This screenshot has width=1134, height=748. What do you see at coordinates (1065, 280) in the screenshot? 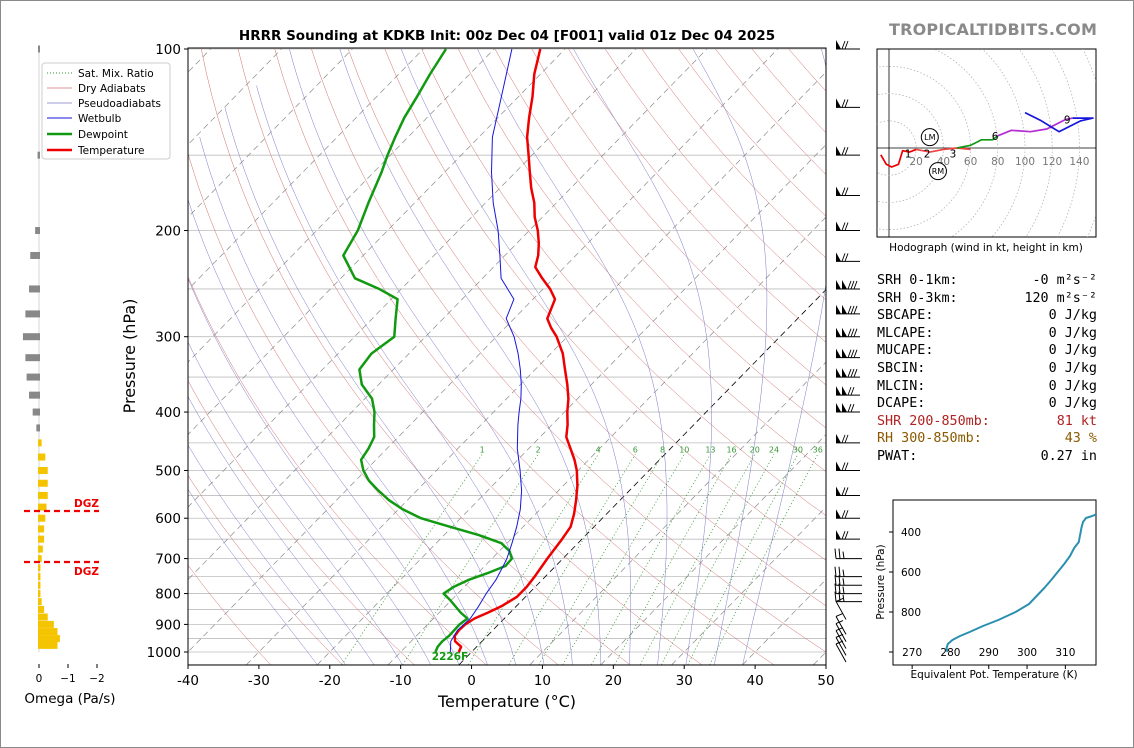
I see `stat-value: -0 m²s⁻²` at bounding box center [1065, 280].